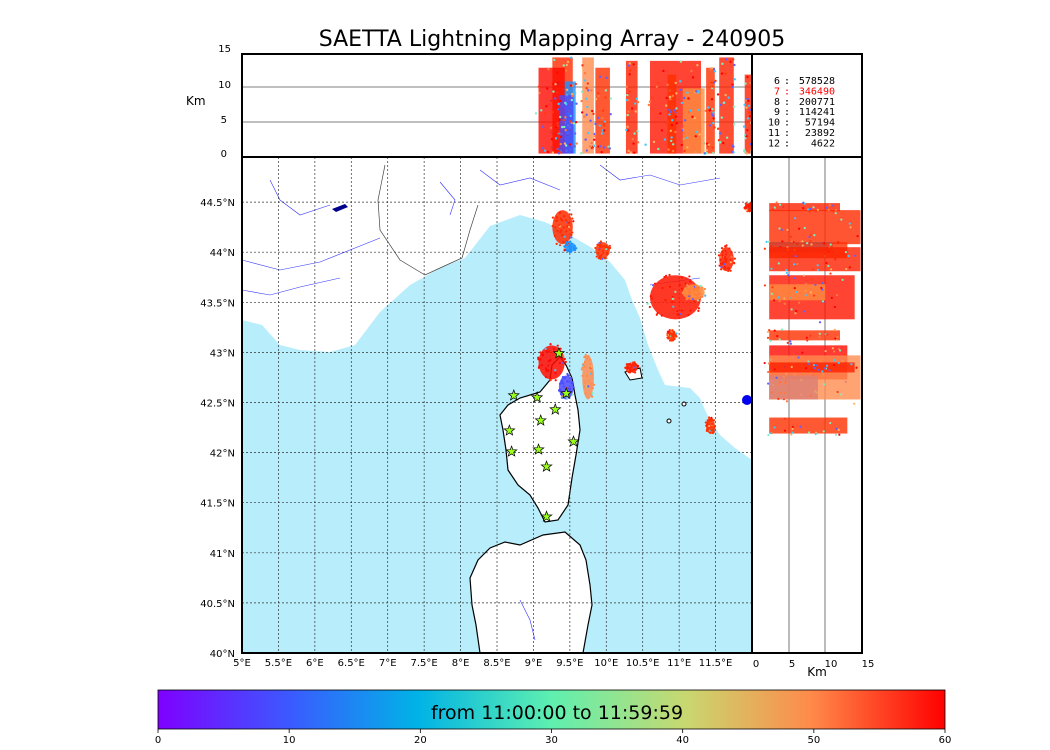 This screenshot has width=1050, height=750. What do you see at coordinates (513, 395) in the screenshot?
I see `station-star` at bounding box center [513, 395].